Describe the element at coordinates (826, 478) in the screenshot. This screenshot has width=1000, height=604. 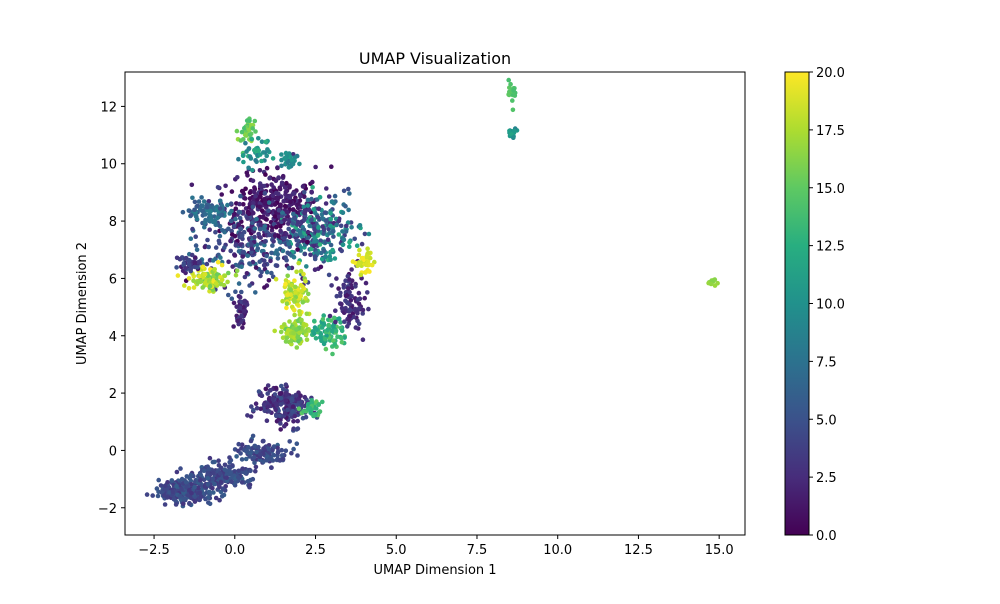
I see `colorbar-tick-label: 2.5` at that location.